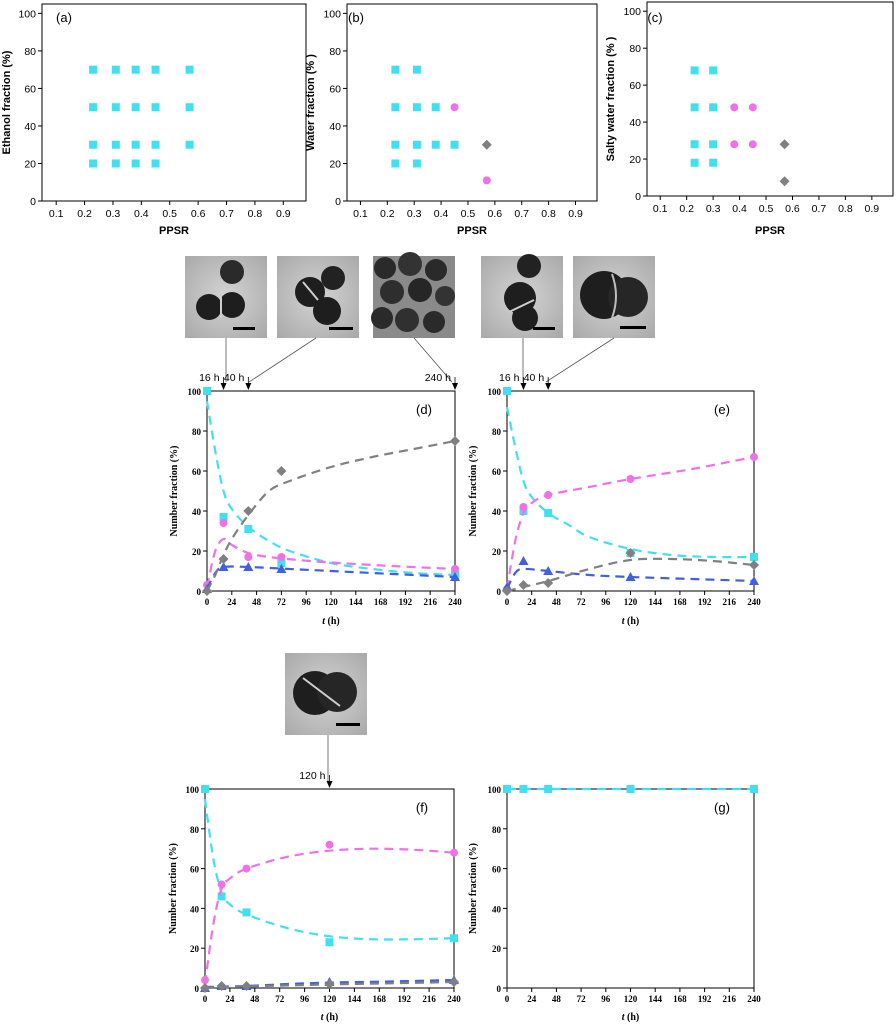 Image resolution: width=896 pixels, height=1024 pixels. I want to click on x-tick-label: 0.2, so click(686, 209).